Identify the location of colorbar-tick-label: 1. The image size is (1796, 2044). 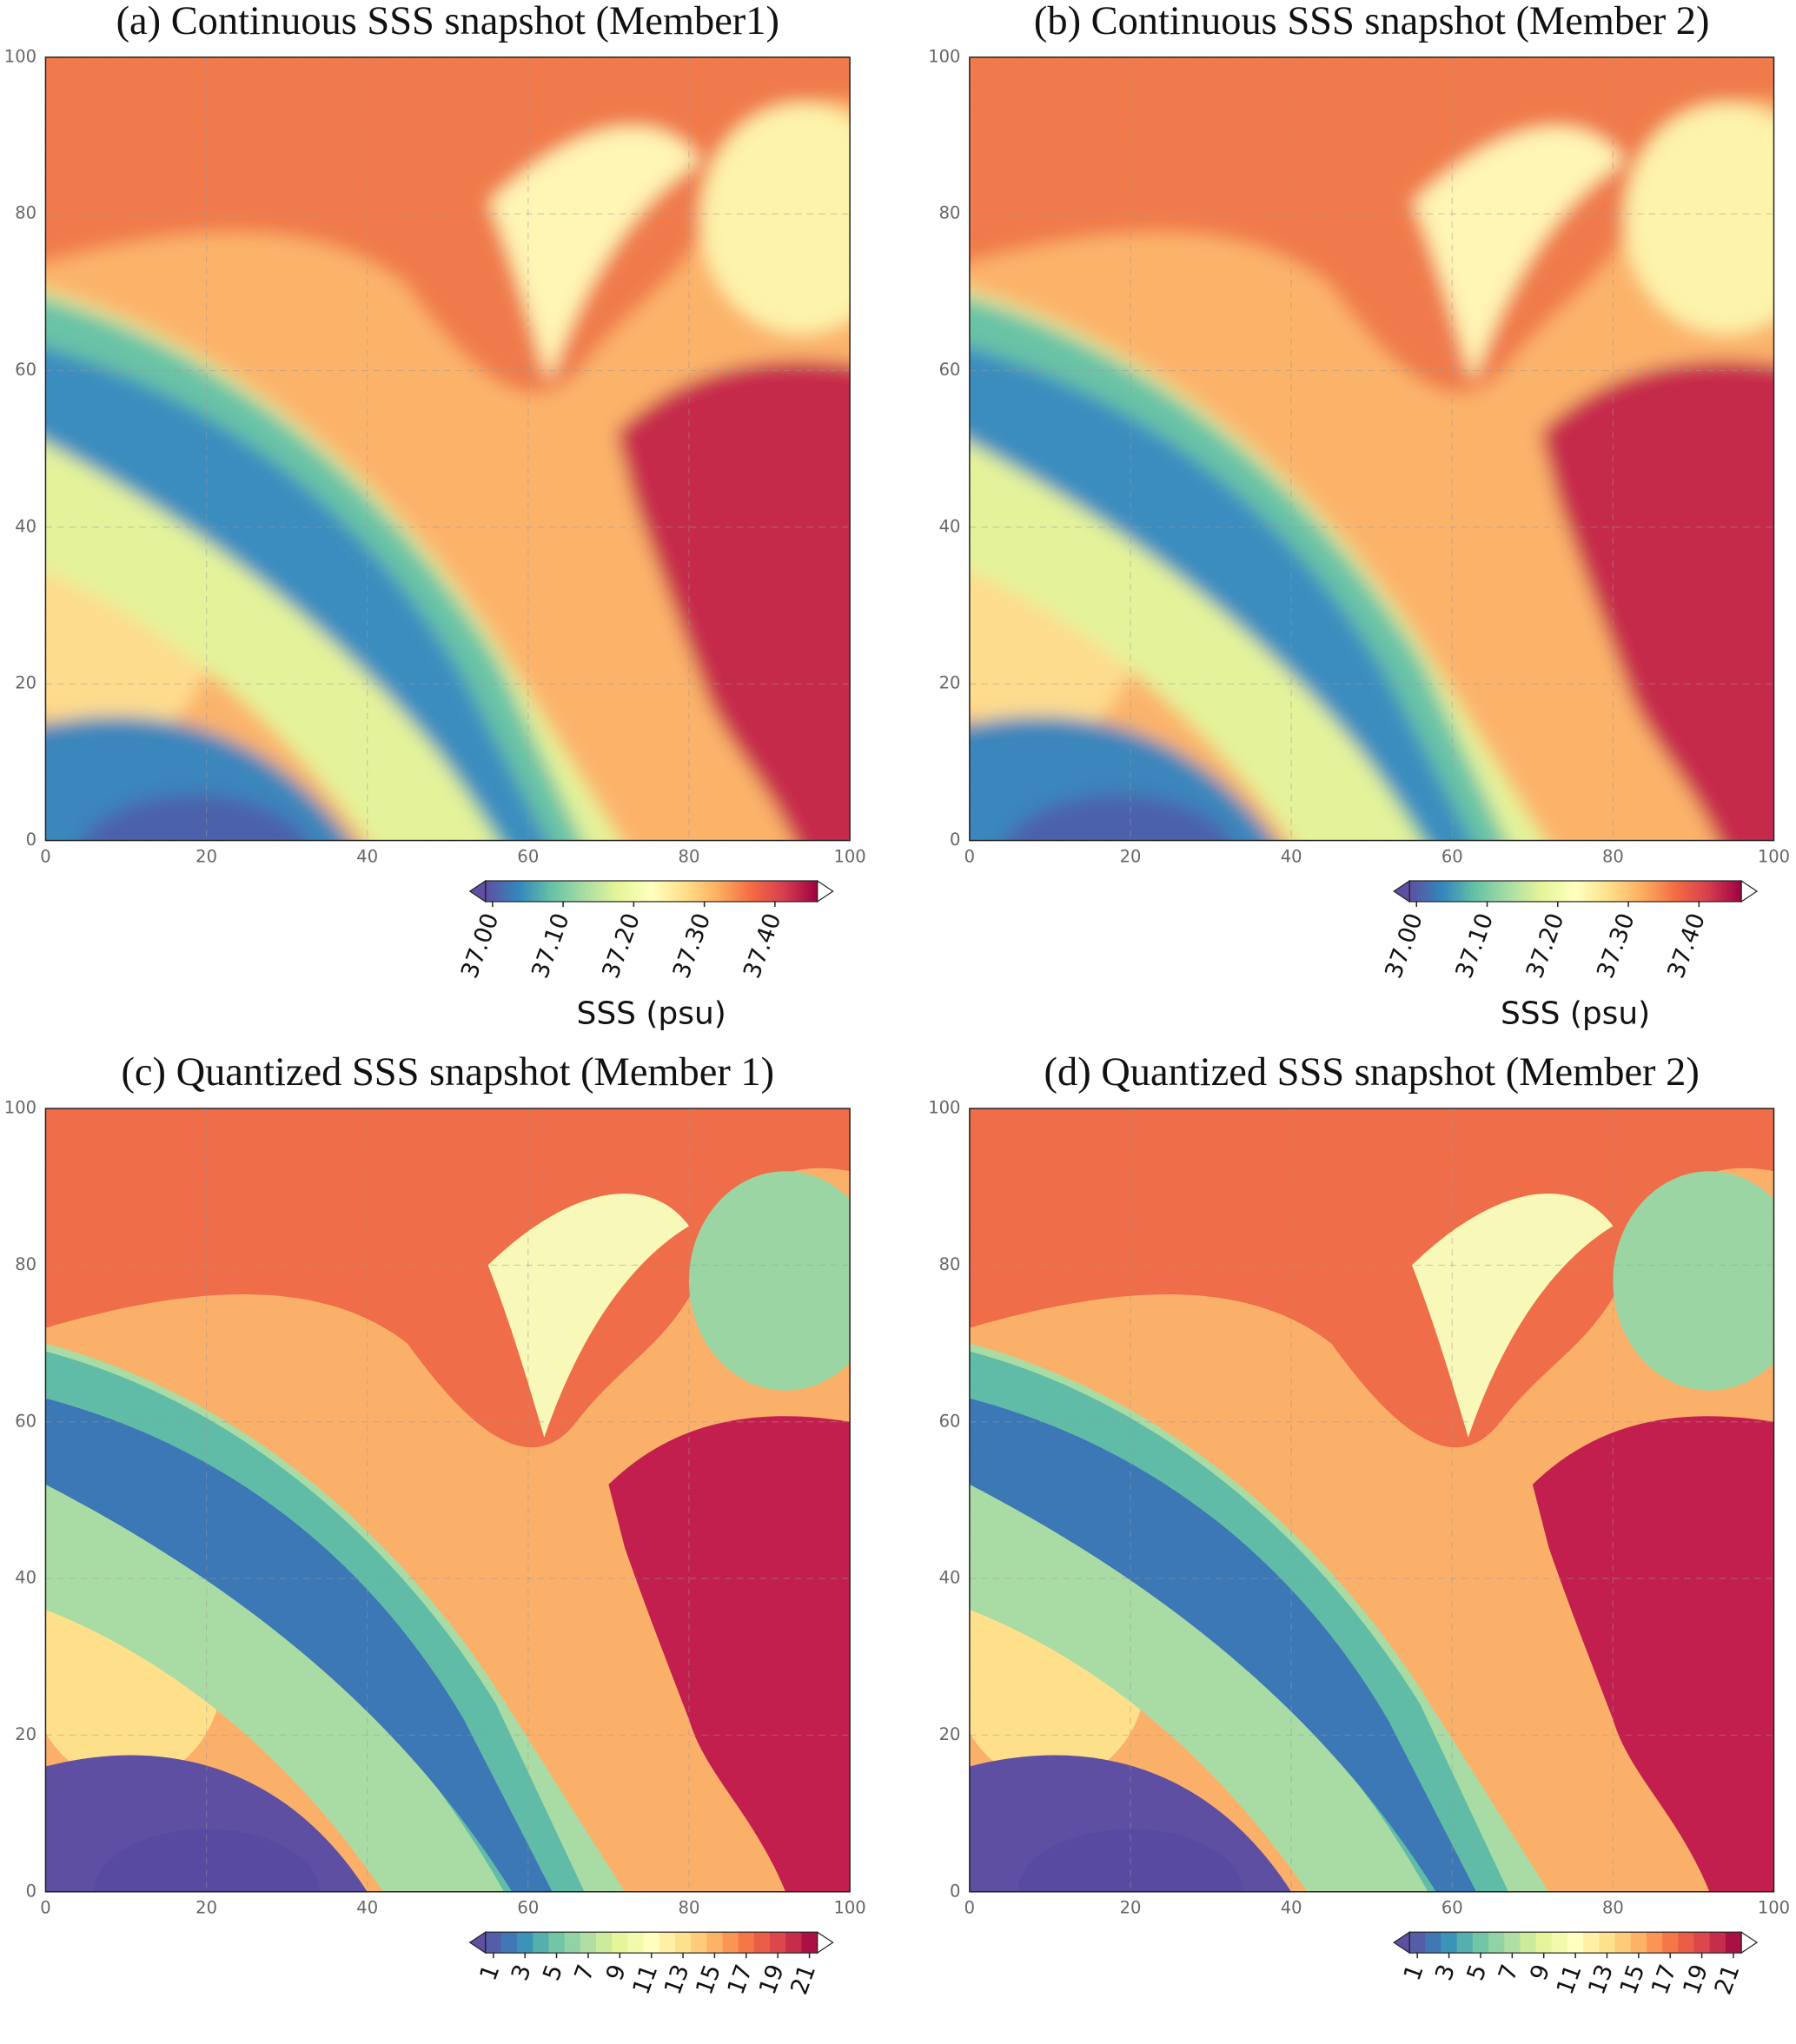
(489, 1972).